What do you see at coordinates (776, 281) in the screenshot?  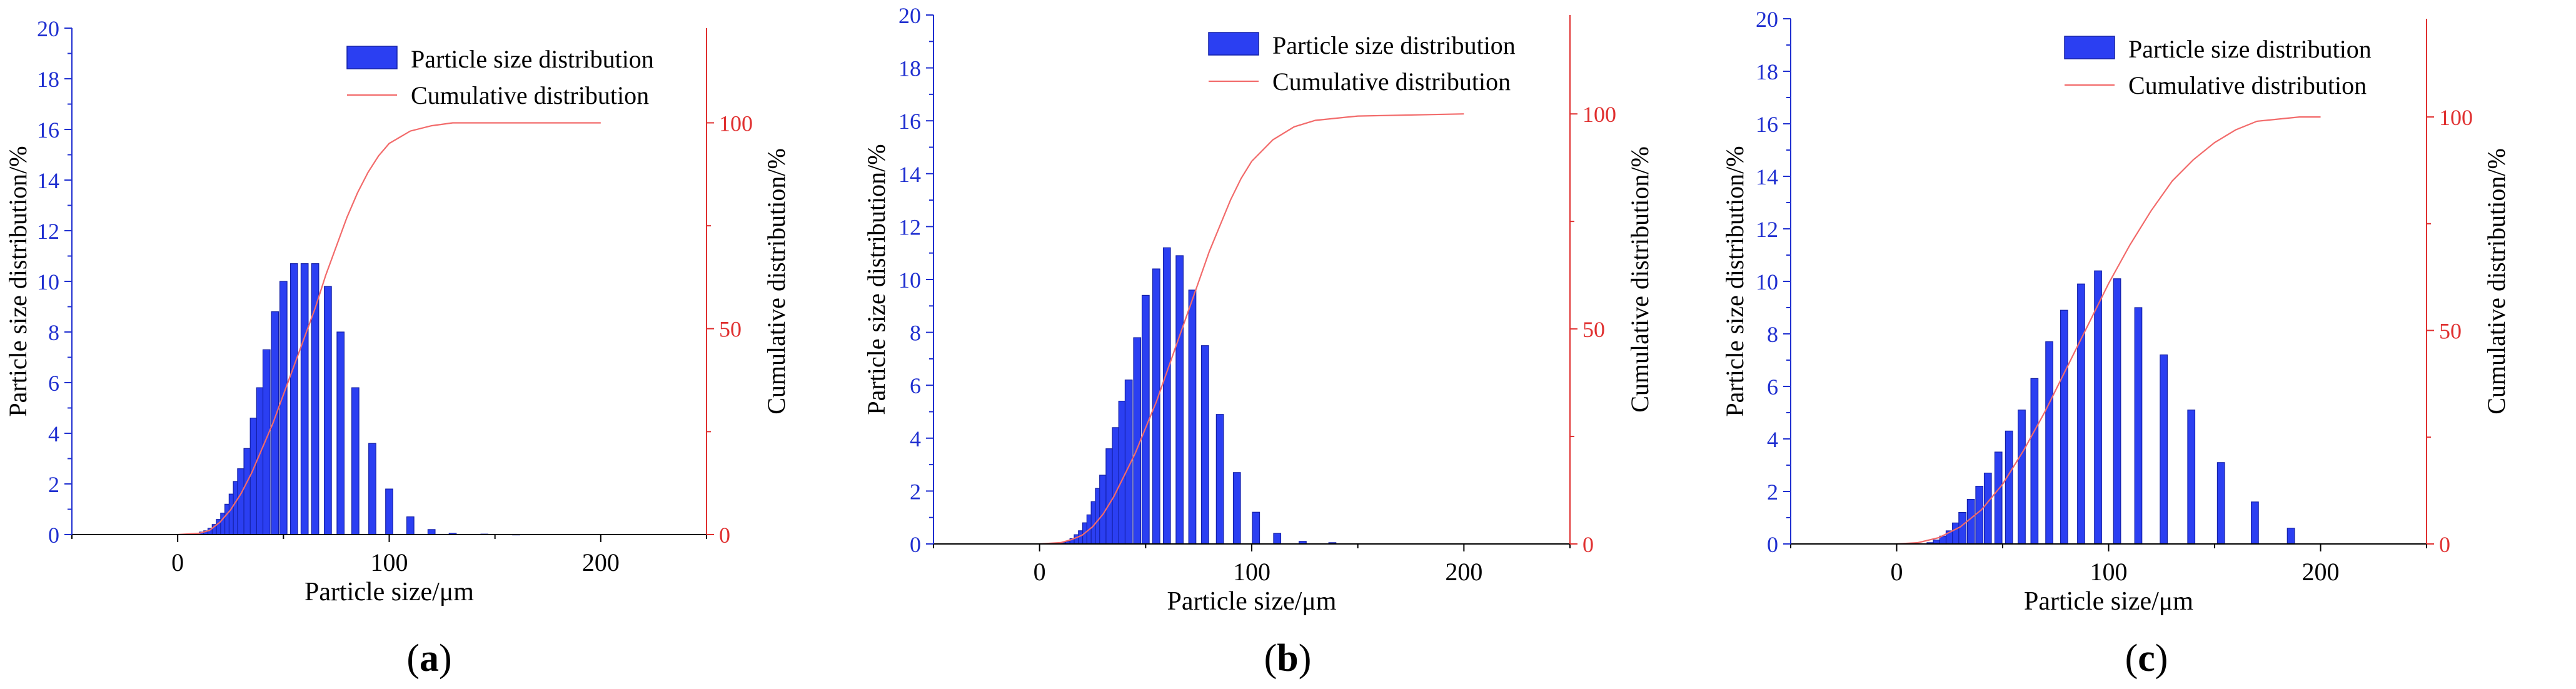 I see `y2-axis-label: Cumulative distribution/%` at bounding box center [776, 281].